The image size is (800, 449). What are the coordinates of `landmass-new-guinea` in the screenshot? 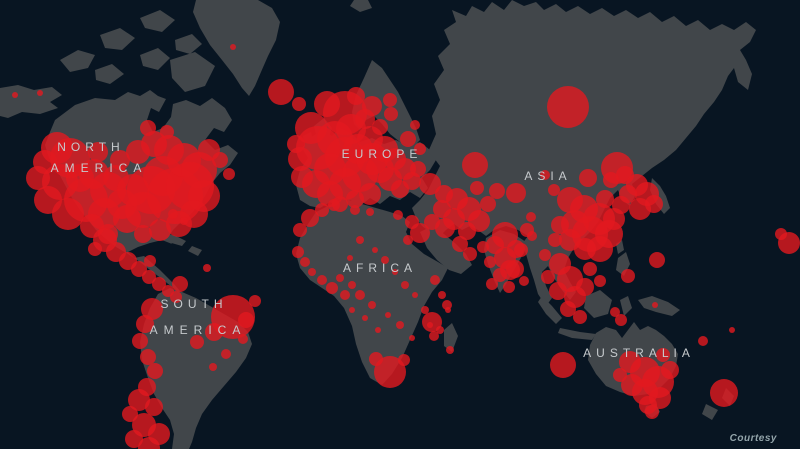 It's located at (659, 306).